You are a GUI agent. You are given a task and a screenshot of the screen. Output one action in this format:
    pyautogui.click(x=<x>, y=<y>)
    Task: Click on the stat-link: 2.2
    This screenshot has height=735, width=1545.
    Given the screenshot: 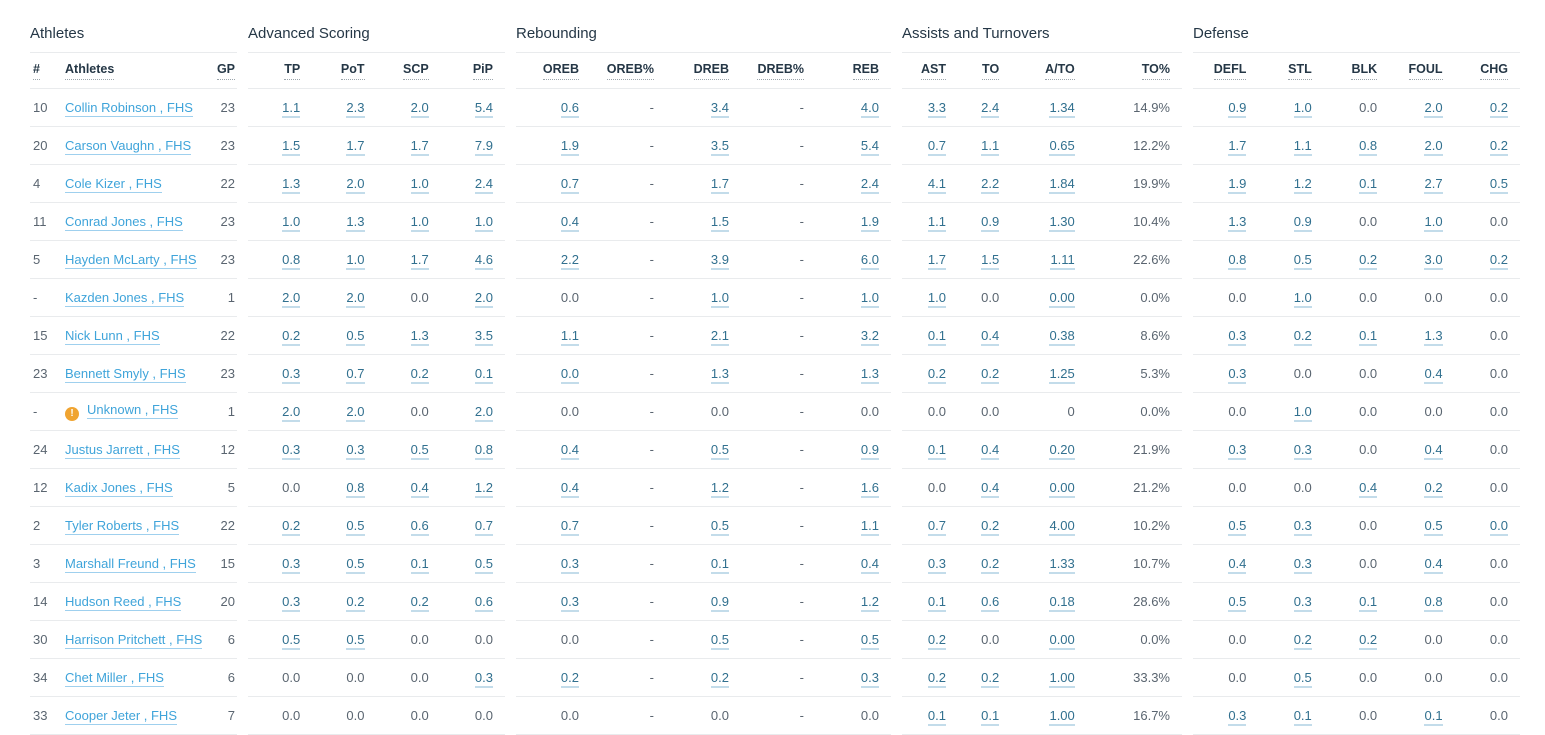 What is the action you would take?
    pyautogui.click(x=569, y=261)
    